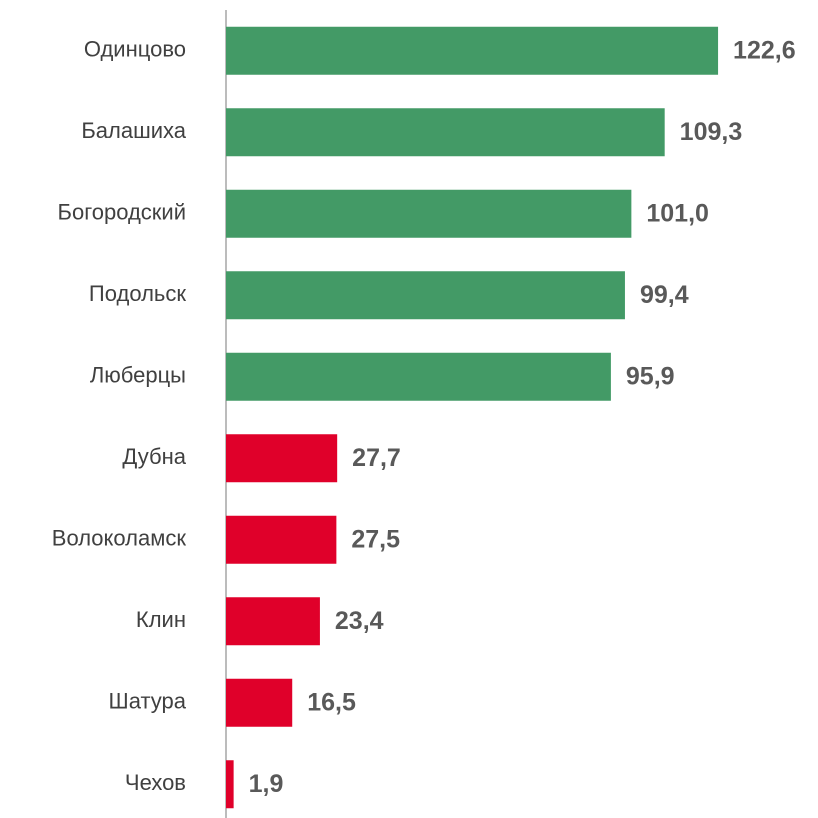  Describe the element at coordinates (359, 621) in the screenshot. I see `value-label: 23,4` at that location.